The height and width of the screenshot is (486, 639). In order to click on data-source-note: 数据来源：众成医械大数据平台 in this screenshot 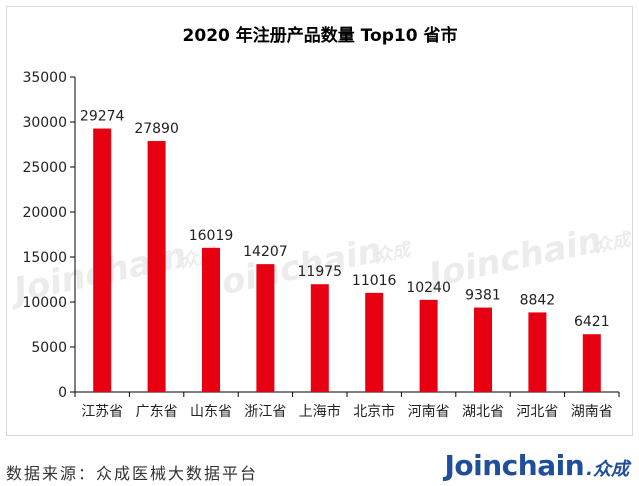, I will do `click(132, 473)`.